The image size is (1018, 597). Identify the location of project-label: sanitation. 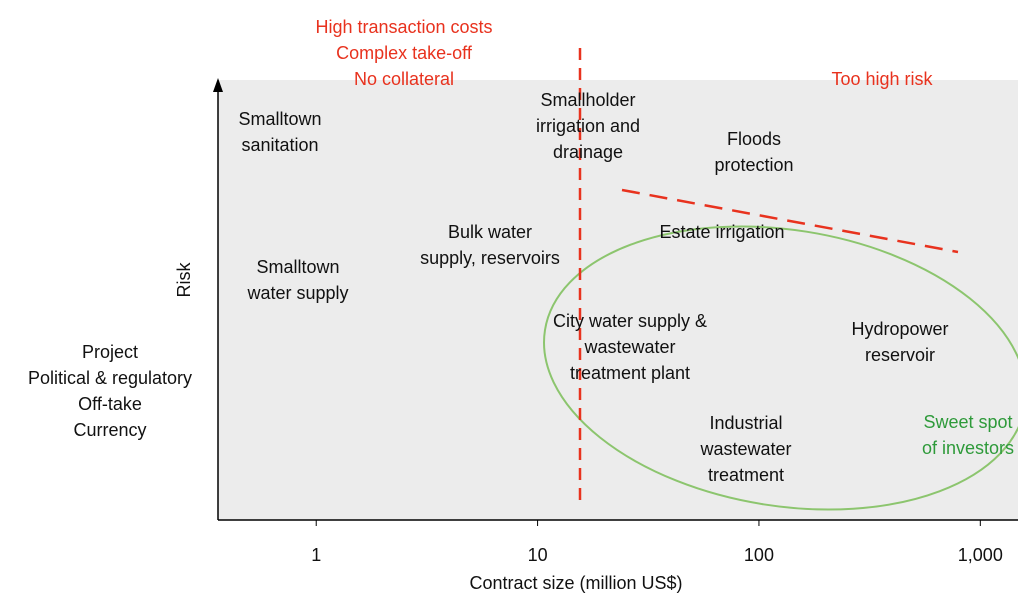
(279, 145).